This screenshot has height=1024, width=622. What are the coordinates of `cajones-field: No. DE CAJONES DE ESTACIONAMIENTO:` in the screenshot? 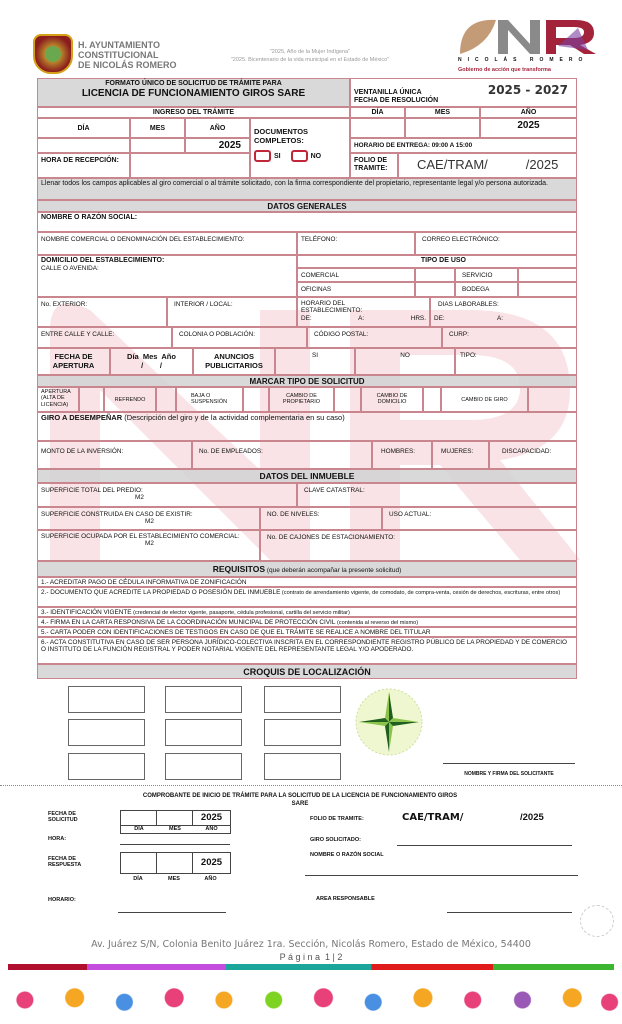 It's located at (418, 545).